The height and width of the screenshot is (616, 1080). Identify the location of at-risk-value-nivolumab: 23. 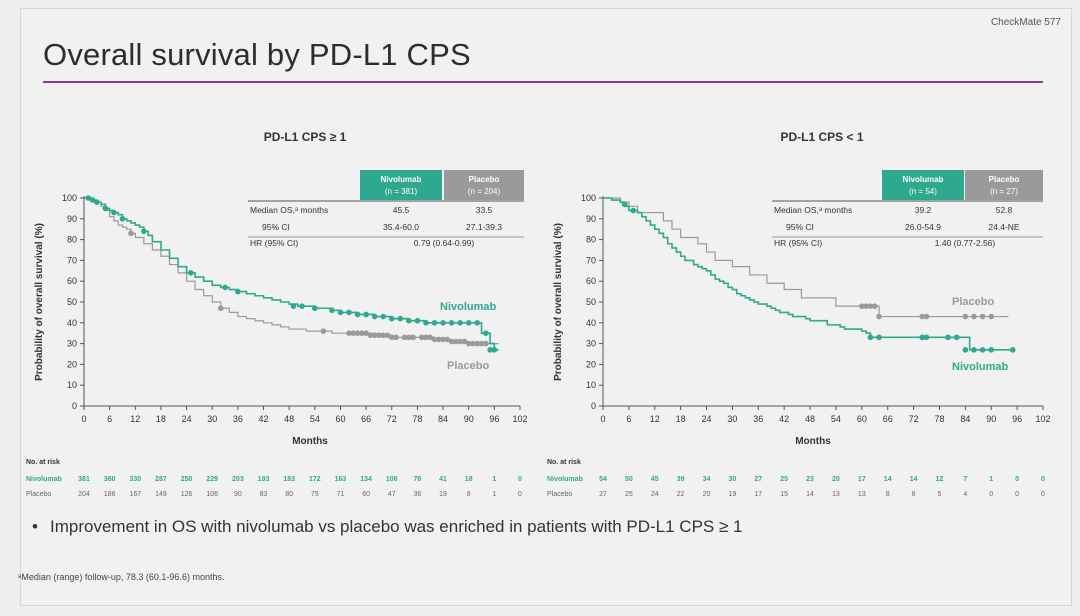
(810, 479).